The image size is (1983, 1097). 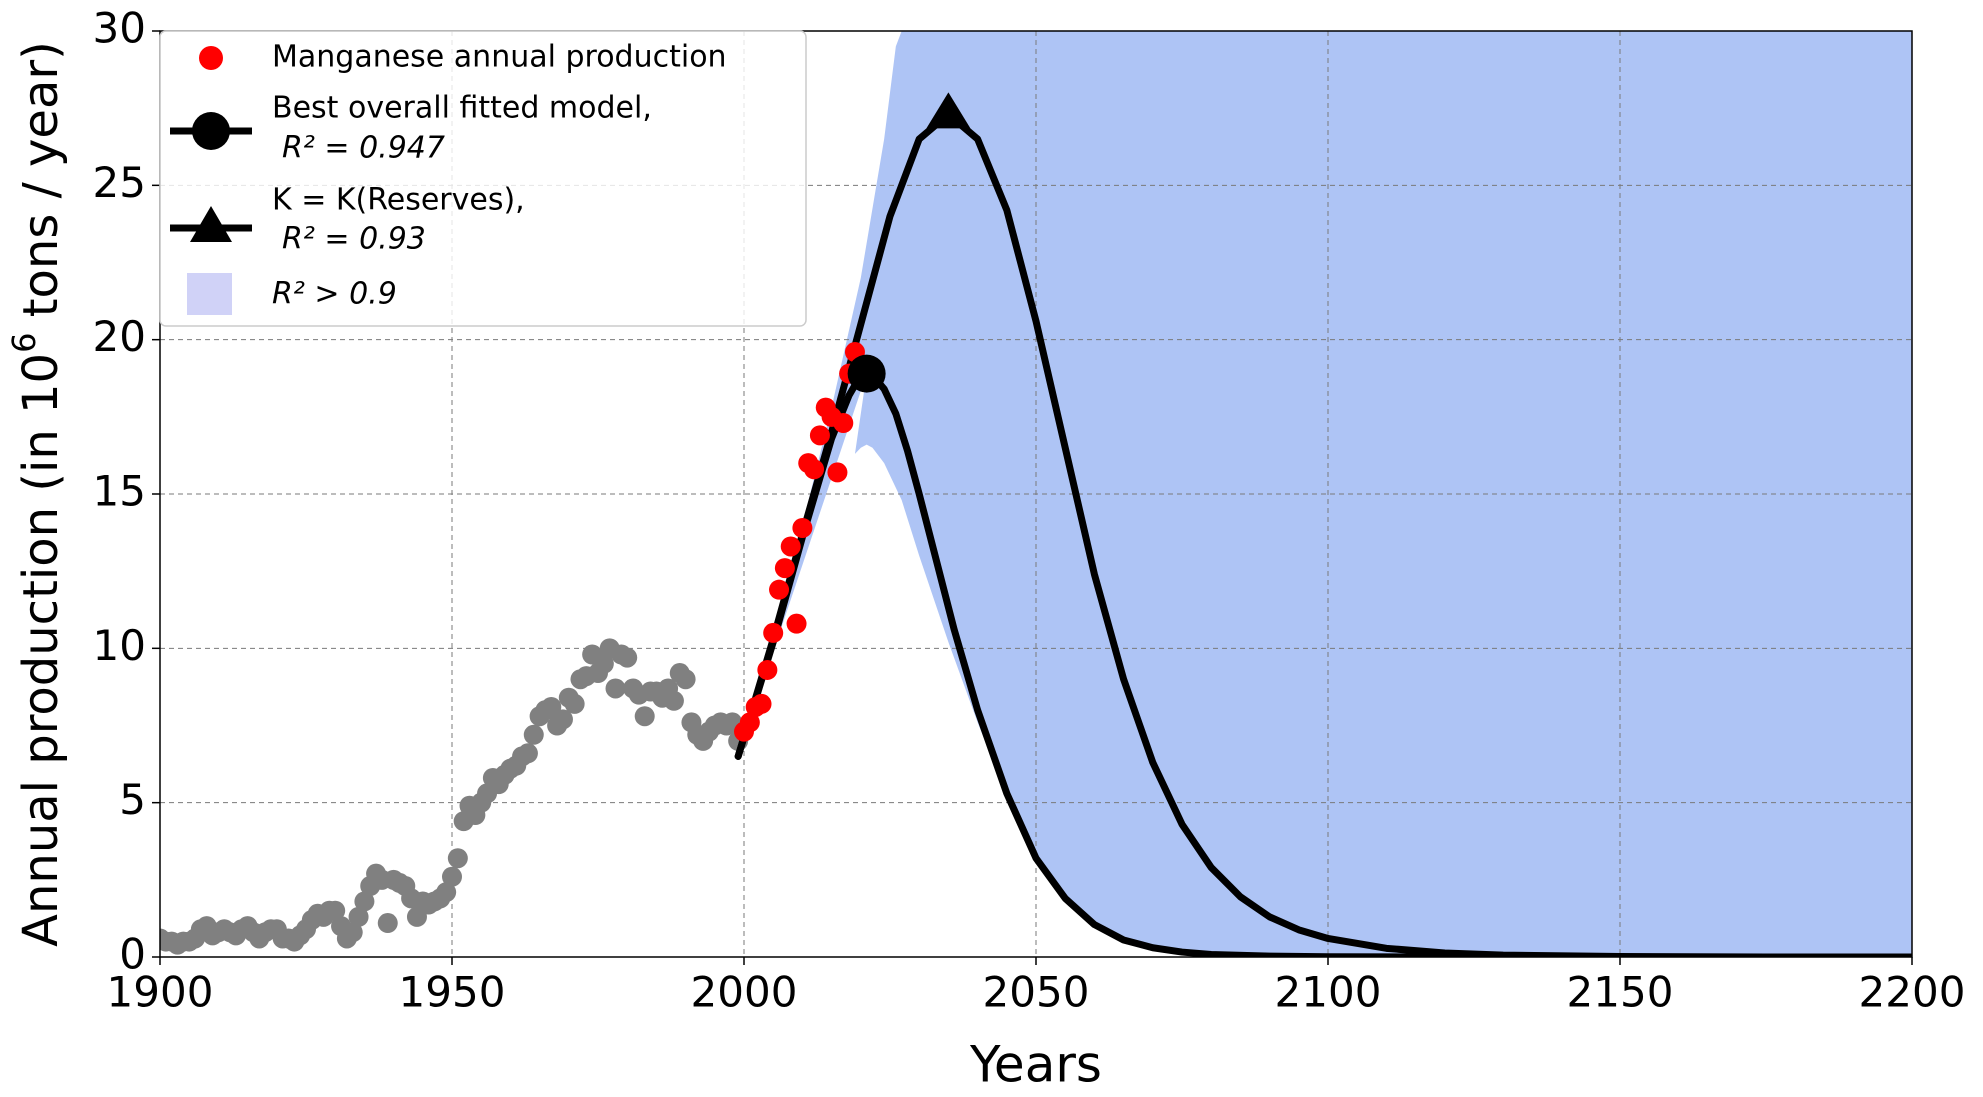 I want to click on legend-label-best-model-line2: R² = 0.947, so click(x=363, y=148).